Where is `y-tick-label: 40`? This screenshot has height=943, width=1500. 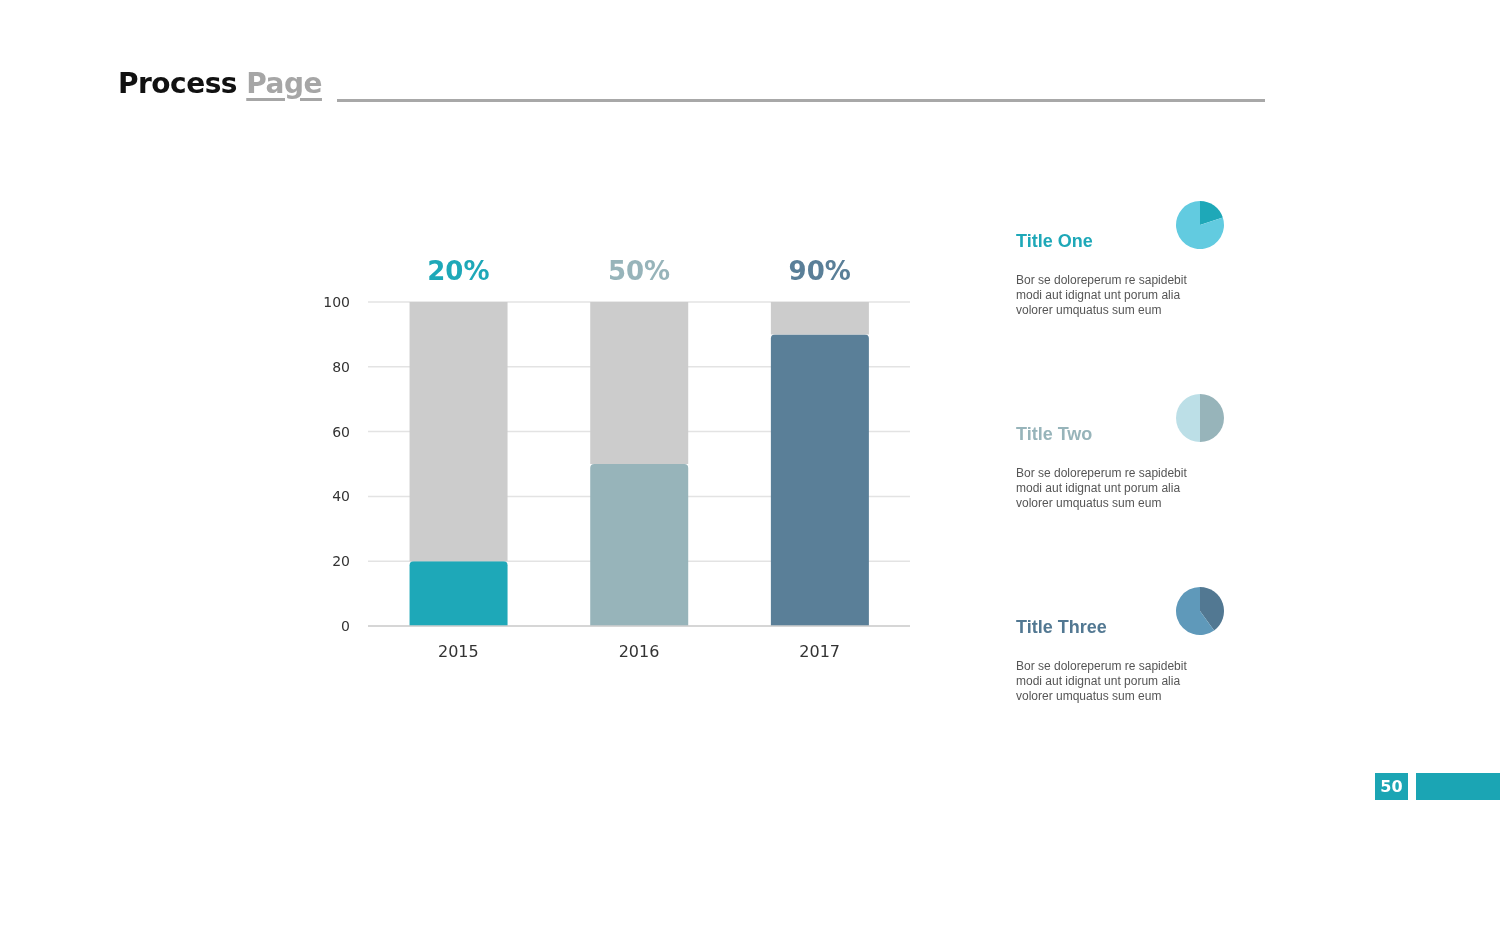 y-tick-label: 40 is located at coordinates (341, 496).